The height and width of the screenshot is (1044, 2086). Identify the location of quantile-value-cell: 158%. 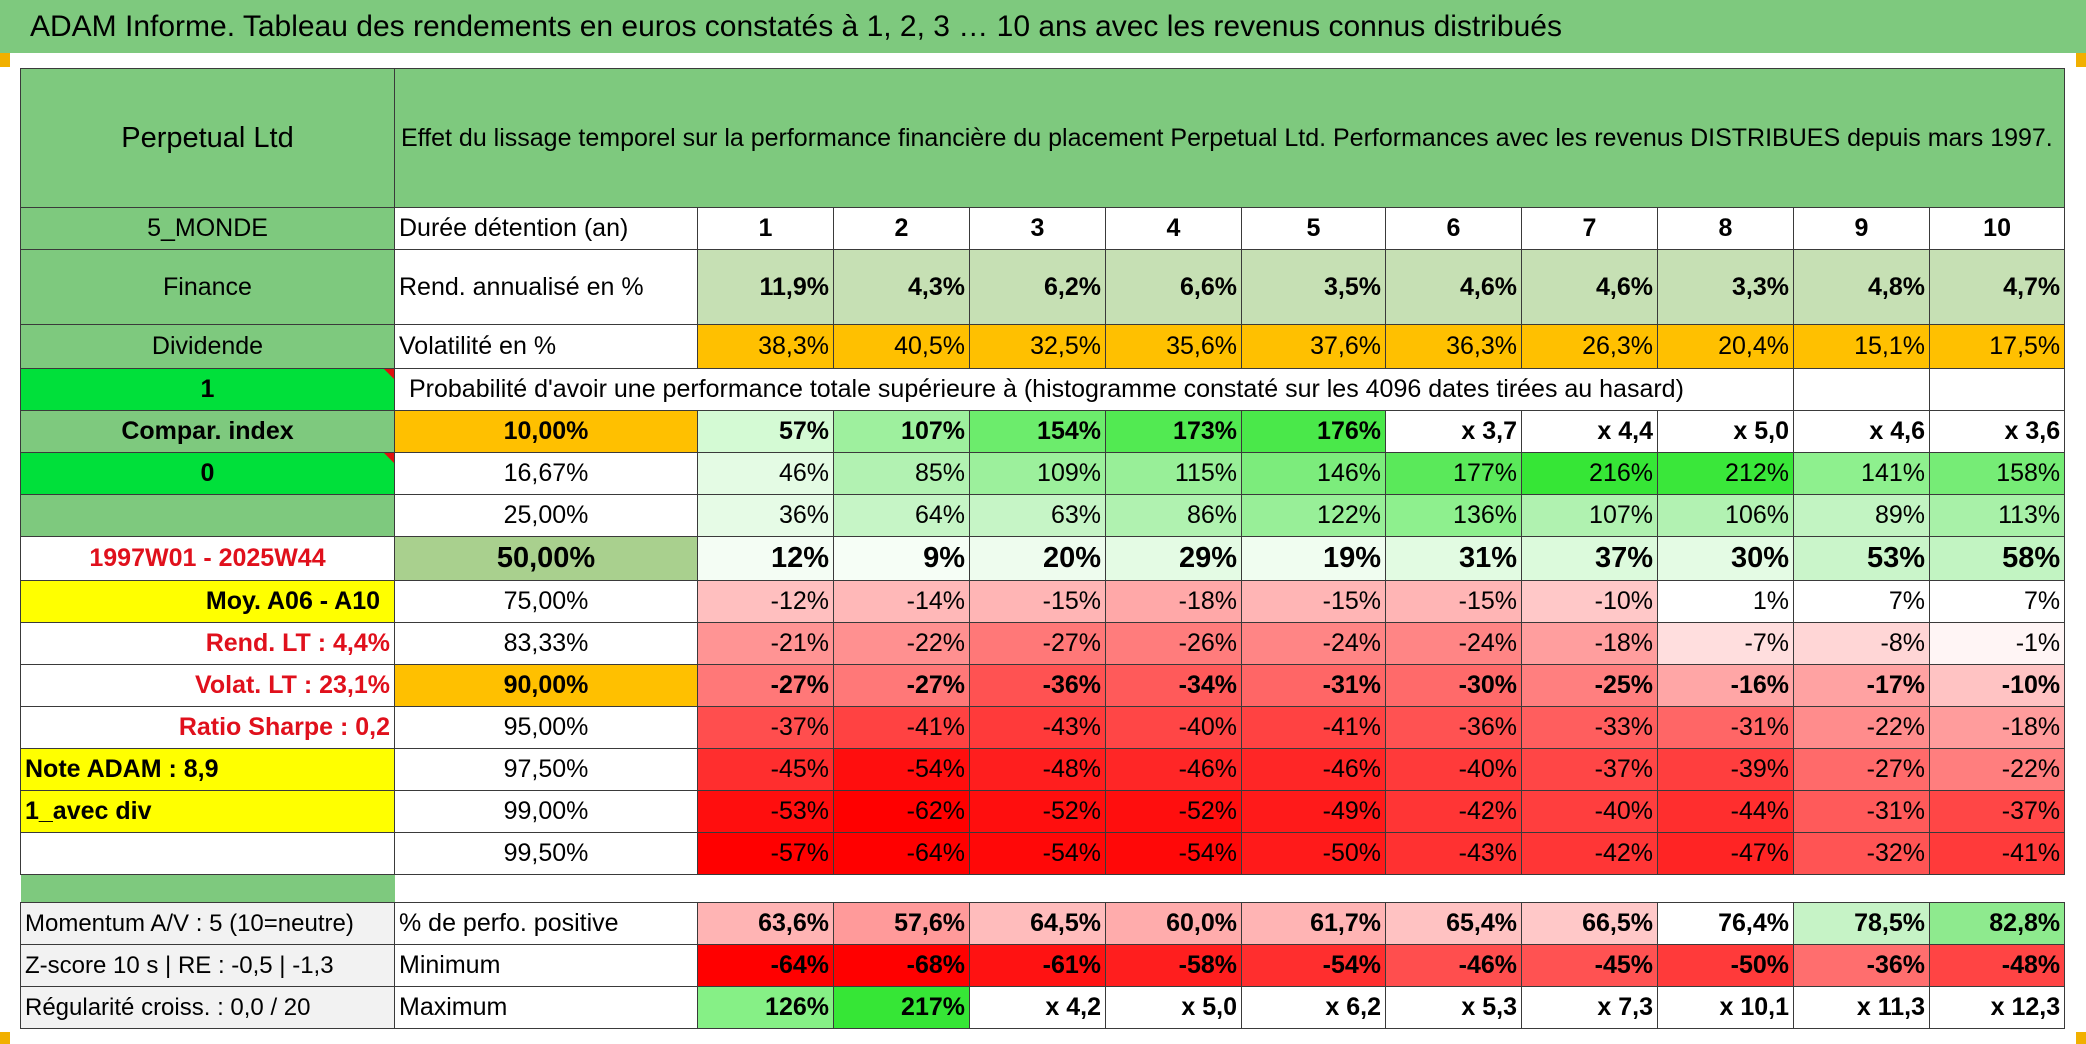
(1997, 473).